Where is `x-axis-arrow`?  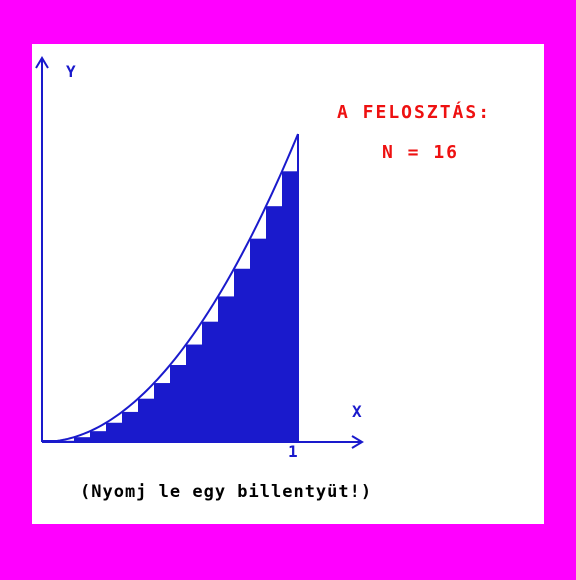 x-axis-arrow is located at coordinates (357, 442).